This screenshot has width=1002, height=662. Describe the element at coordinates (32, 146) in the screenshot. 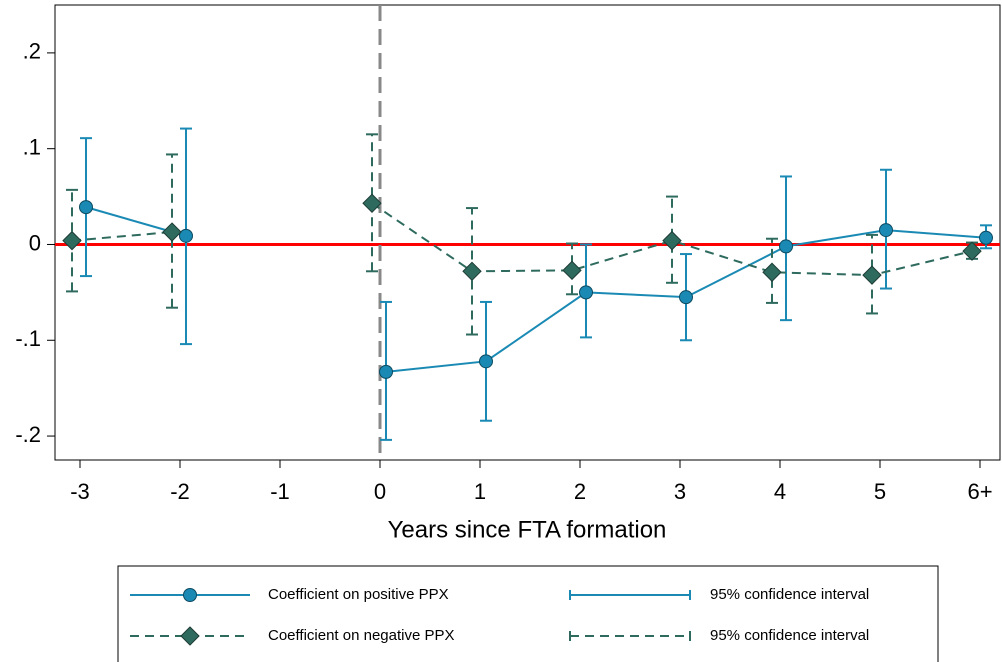

I see `y-tick-label: .1` at that location.